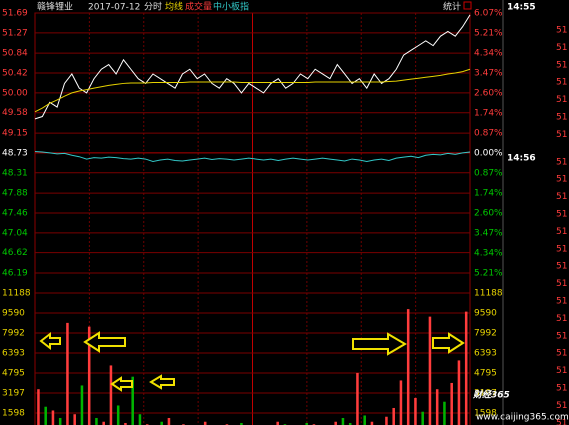 The width and height of the screenshot is (569, 425). I want to click on y-tick-label: 46.19, so click(15, 274).